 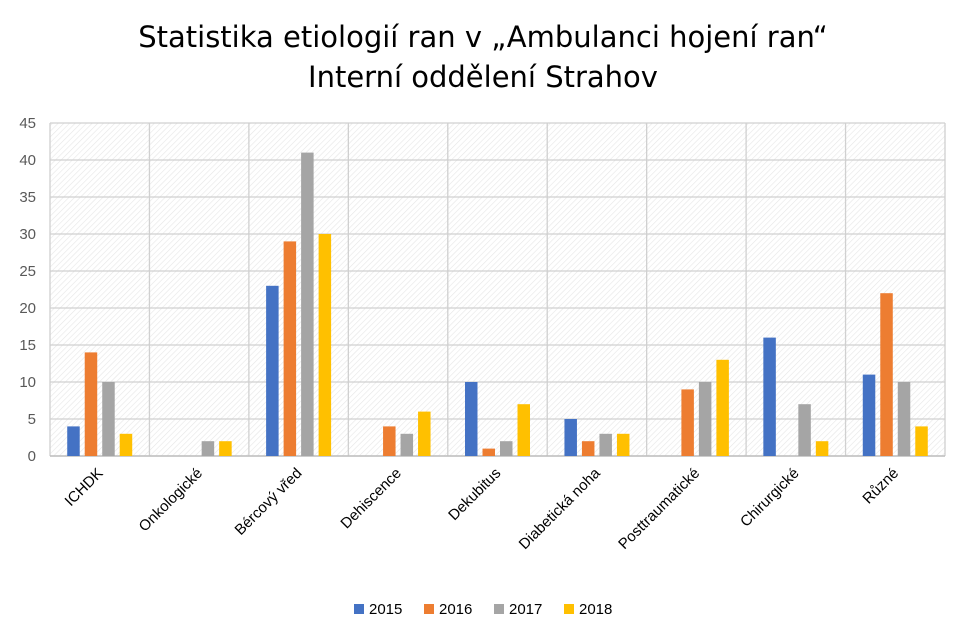 I want to click on x-tick-label: Onkologické, so click(x=171, y=500).